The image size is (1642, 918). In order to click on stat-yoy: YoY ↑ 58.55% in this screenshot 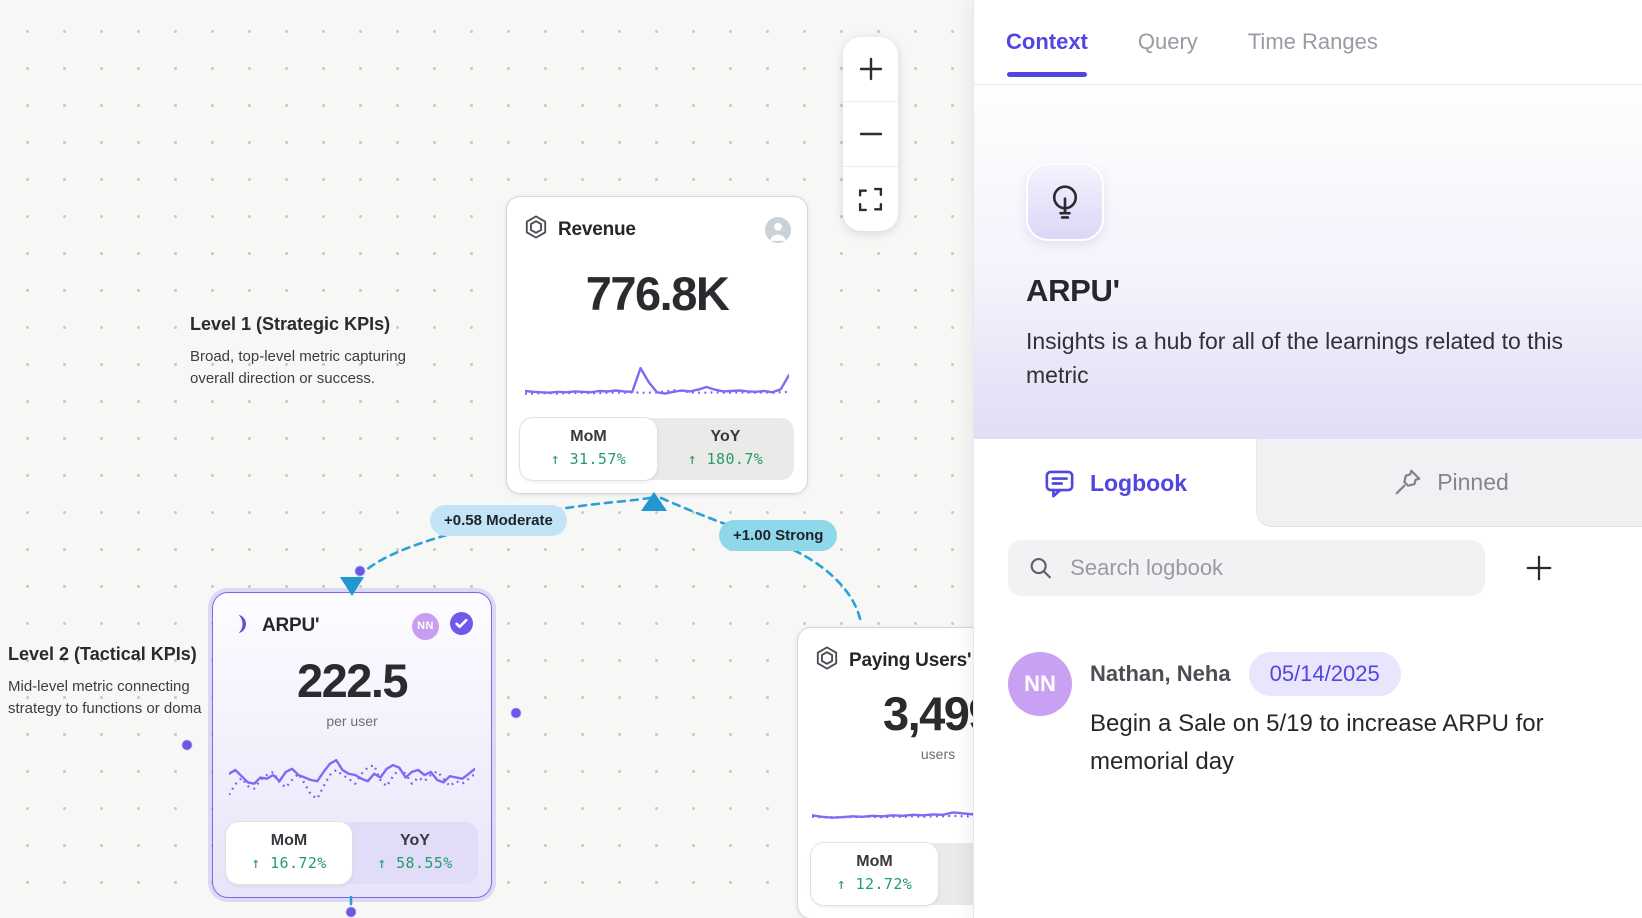, I will do `click(415, 853)`.